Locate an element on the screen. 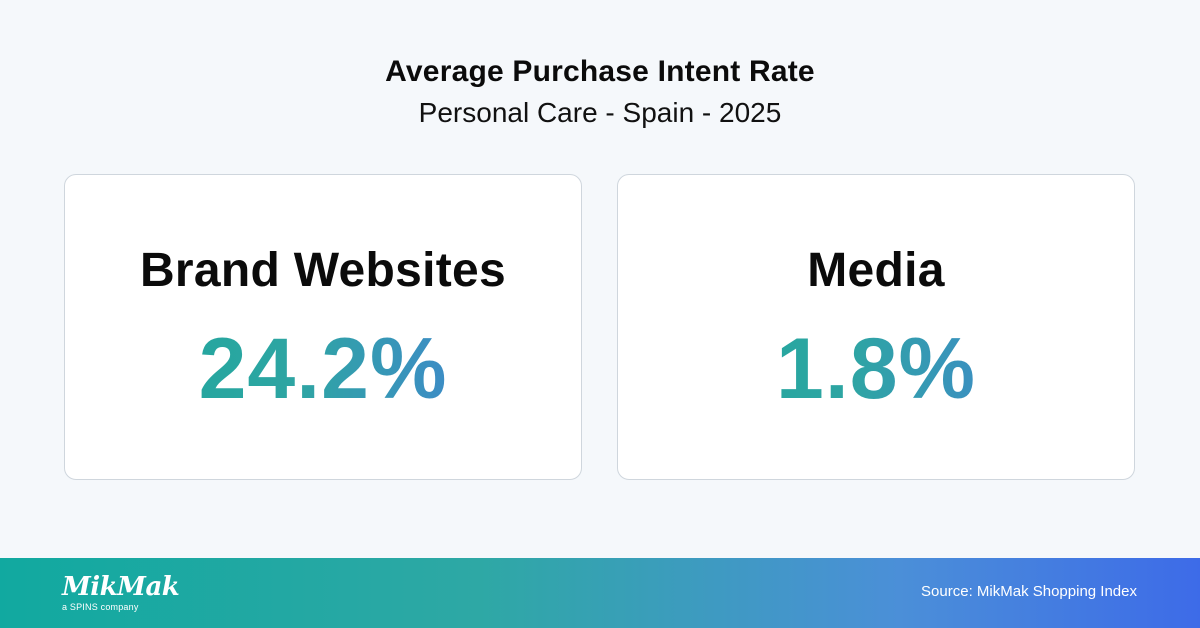 The image size is (1200, 628). page-subtitle: Personal Care - Spain - 2025 is located at coordinates (600, 112).